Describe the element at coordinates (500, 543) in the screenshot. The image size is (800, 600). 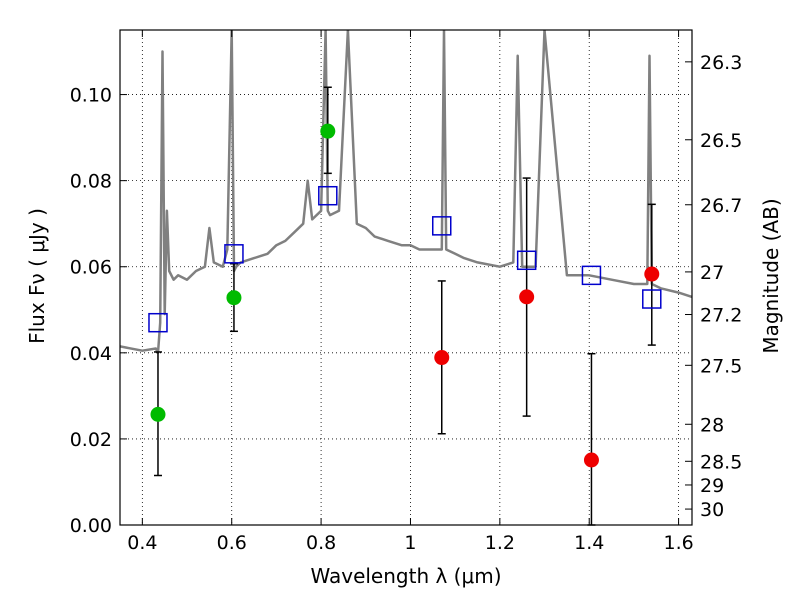
I see `x-tick-label: 1.2` at that location.